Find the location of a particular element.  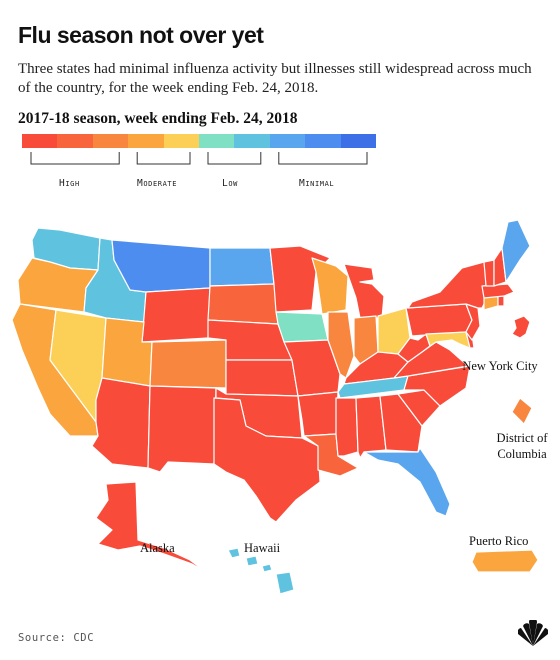

state-mississippi is located at coordinates (347, 427).